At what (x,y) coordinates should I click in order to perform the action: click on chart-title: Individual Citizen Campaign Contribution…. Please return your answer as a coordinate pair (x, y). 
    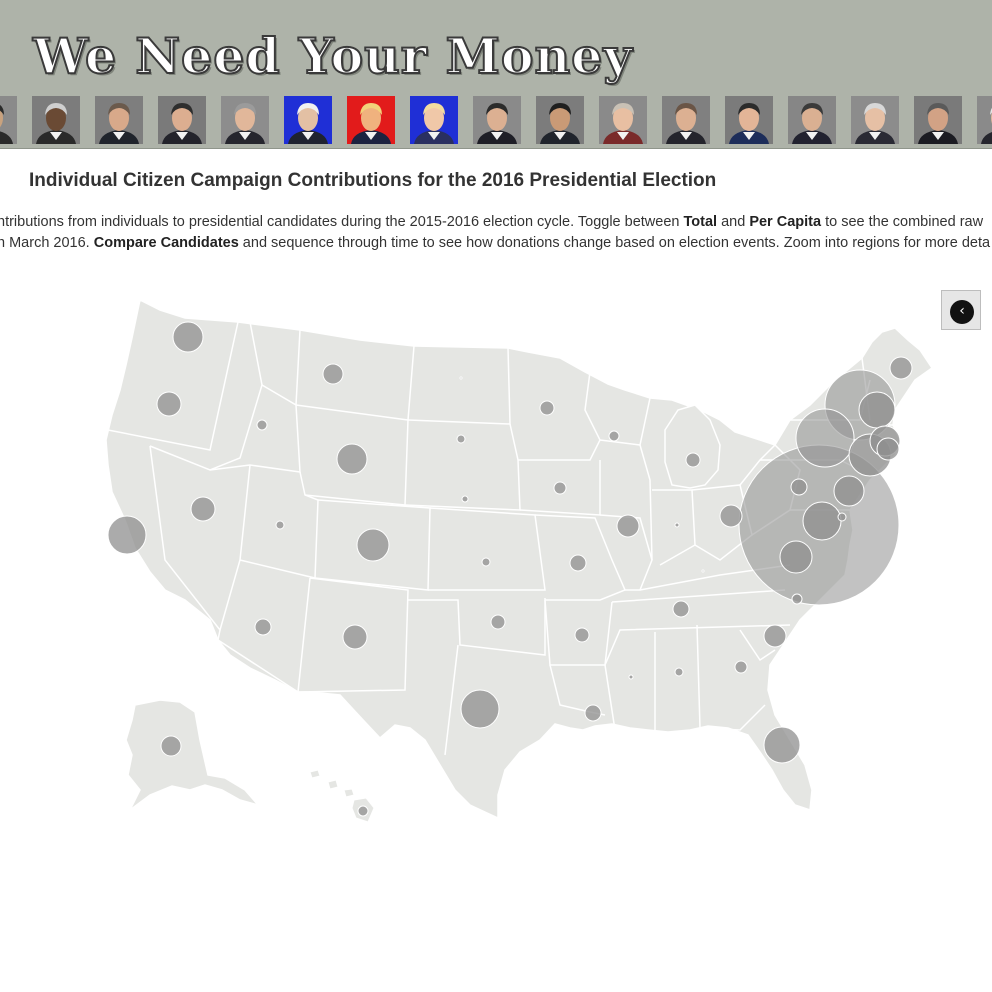
    Looking at the image, I should click on (373, 180).